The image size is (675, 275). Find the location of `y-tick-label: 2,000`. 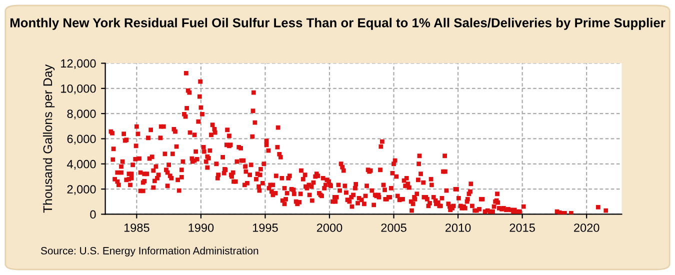

y-tick-label: 2,000 is located at coordinates (81, 190).